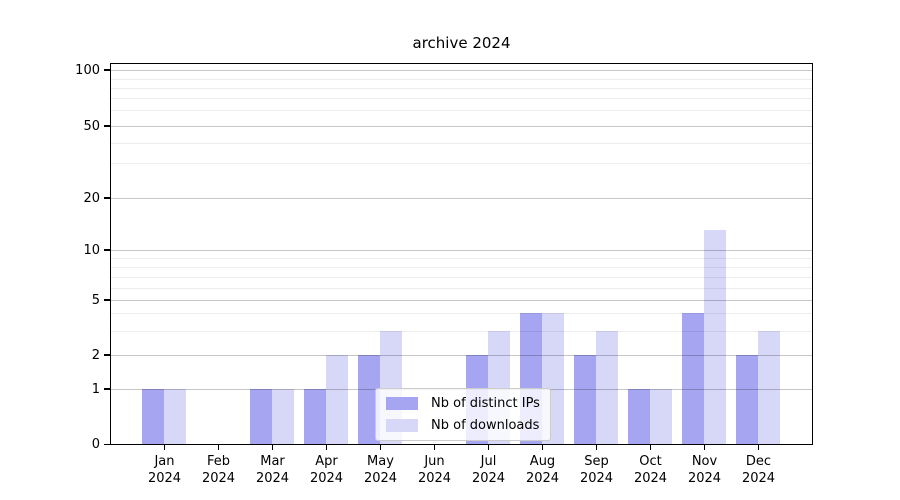 The image size is (900, 500). I want to click on x-tick-label-jul: Jul 2024, so click(488, 470).